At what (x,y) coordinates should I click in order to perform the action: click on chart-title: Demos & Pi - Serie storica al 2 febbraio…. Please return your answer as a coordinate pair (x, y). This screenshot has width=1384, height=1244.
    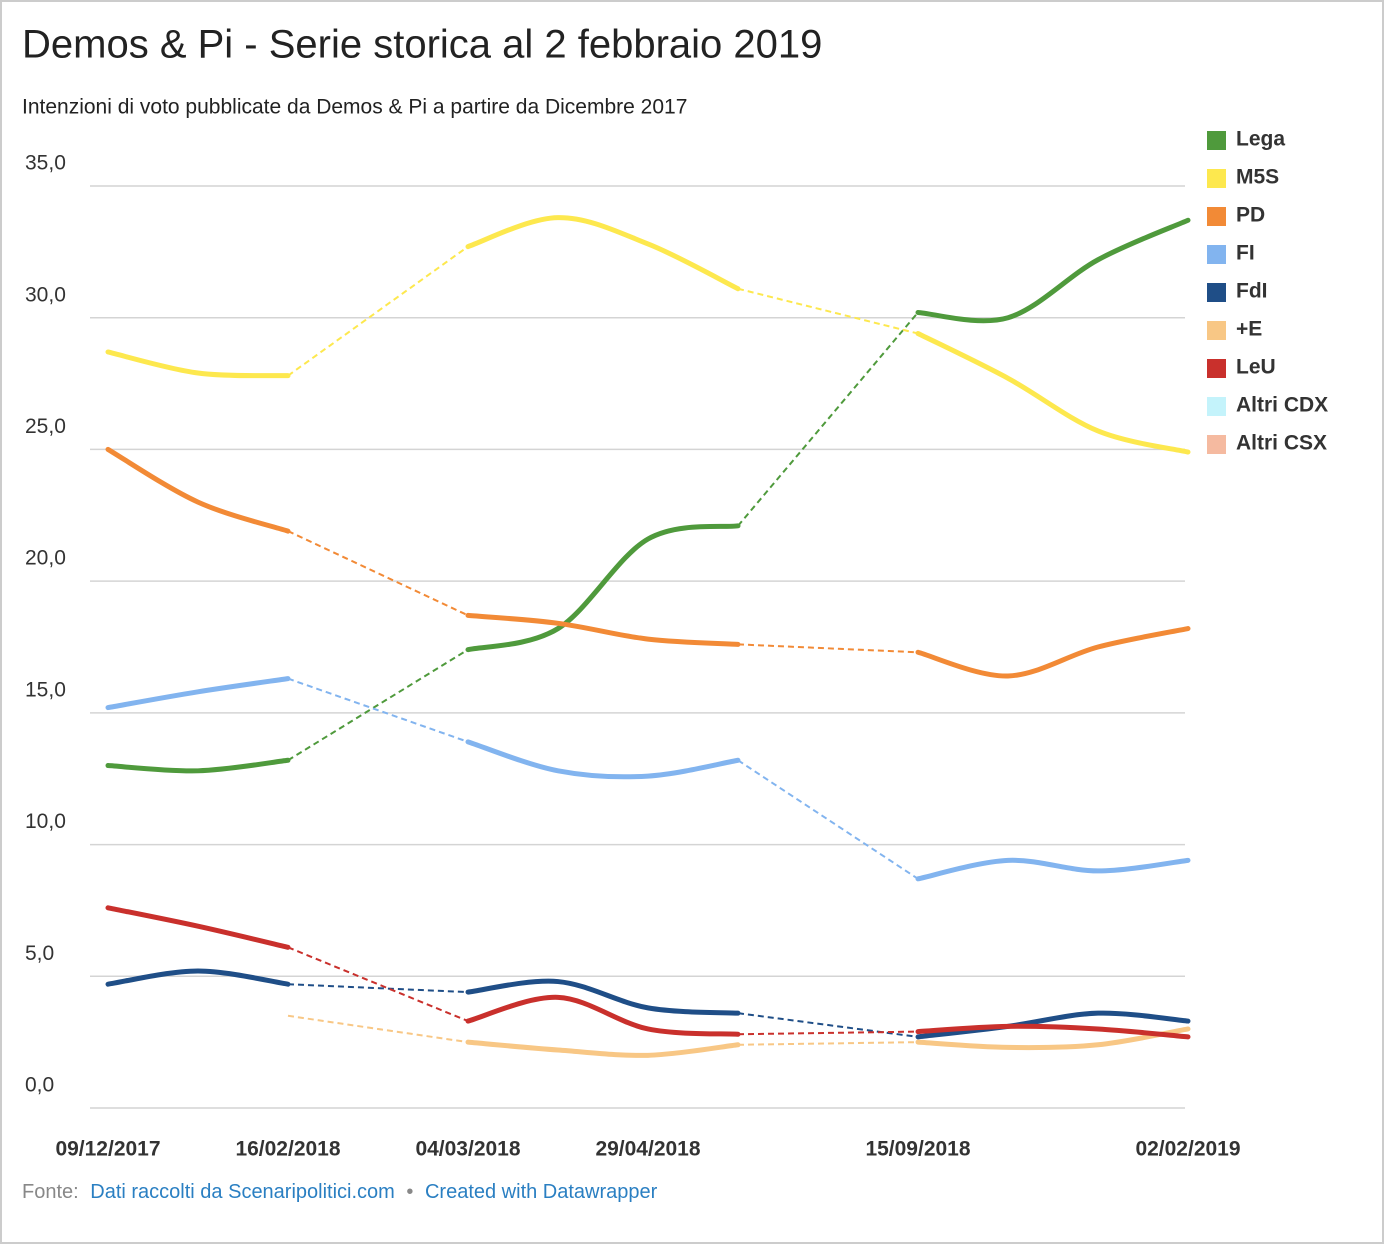
    Looking at the image, I should click on (422, 45).